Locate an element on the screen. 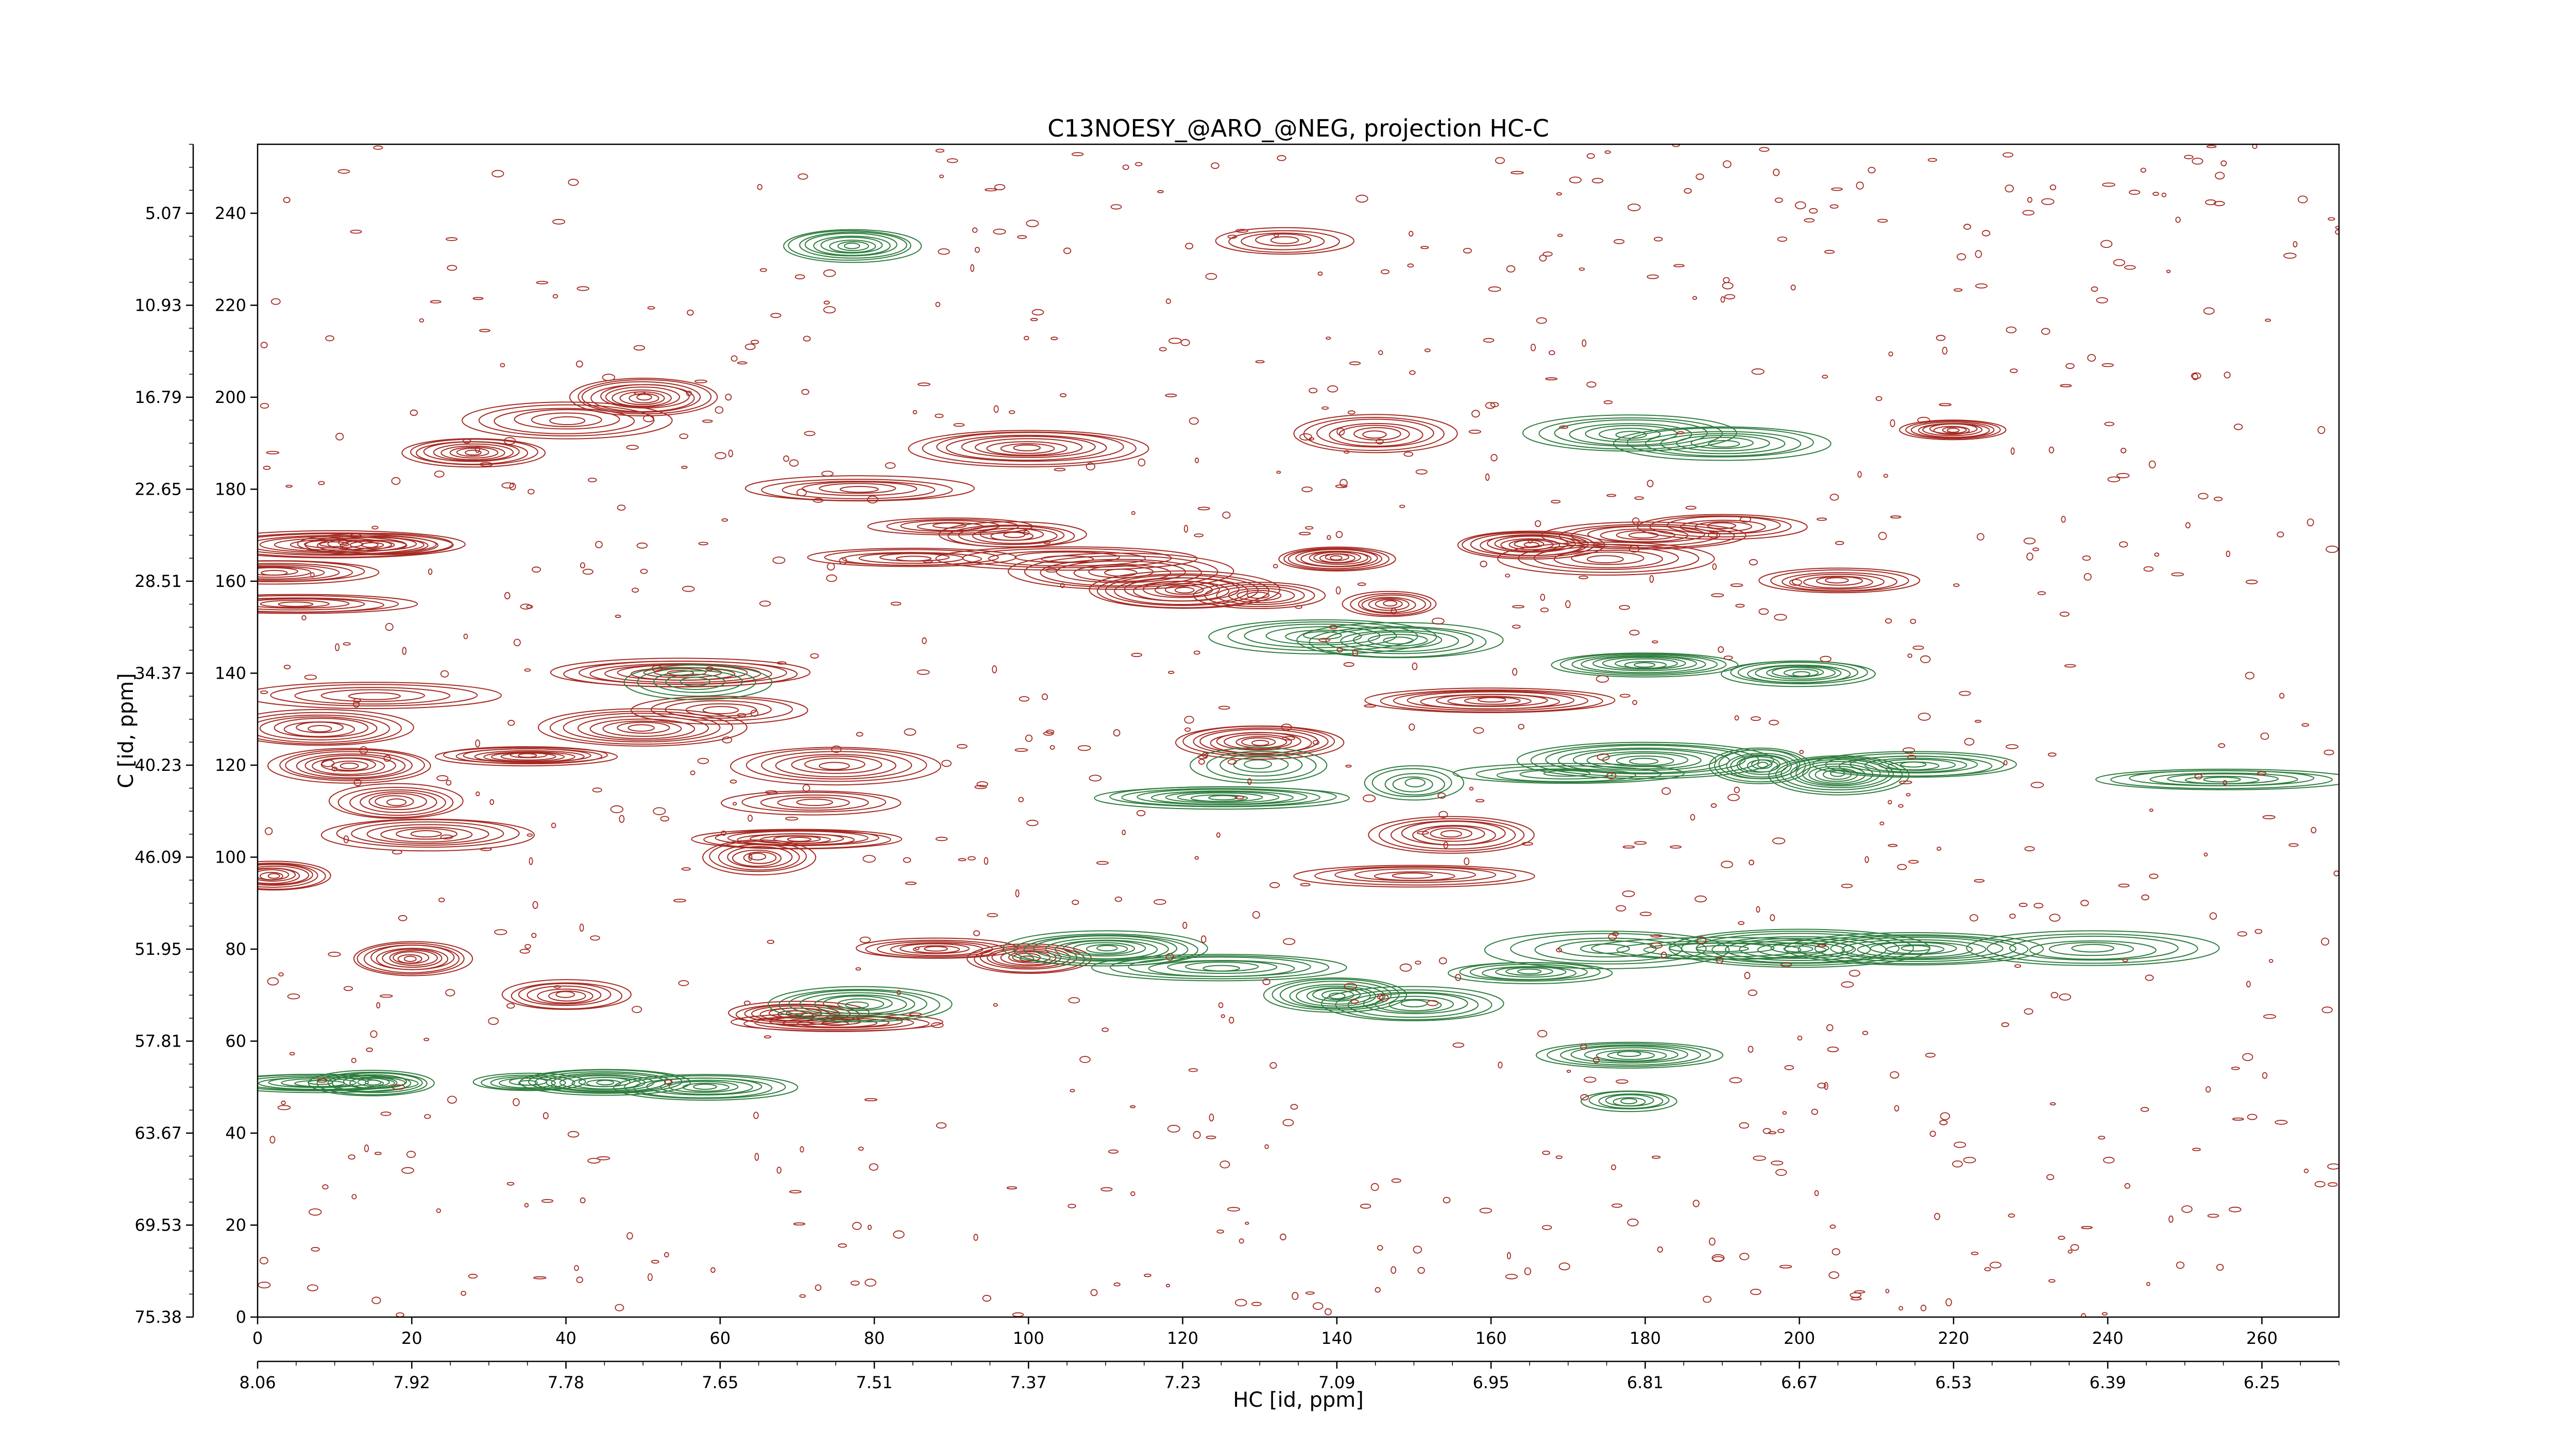 The width and height of the screenshot is (2576, 1449). x-ppm-tick-label: 6.81 is located at coordinates (1645, 1382).